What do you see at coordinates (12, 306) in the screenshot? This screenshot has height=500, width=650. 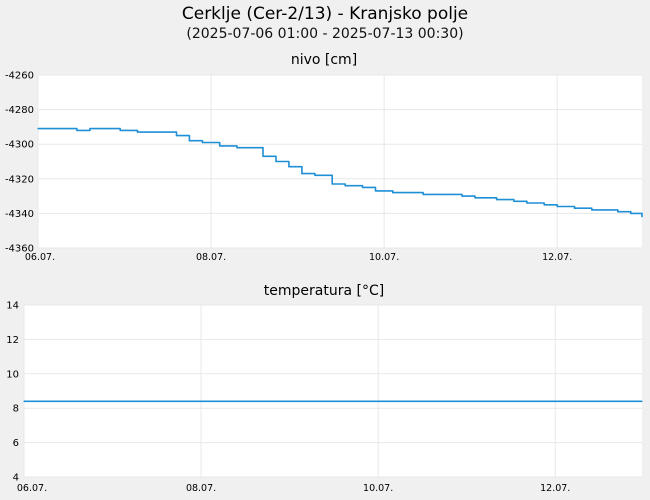 I see `temperatura-y-tick-label: 14` at bounding box center [12, 306].